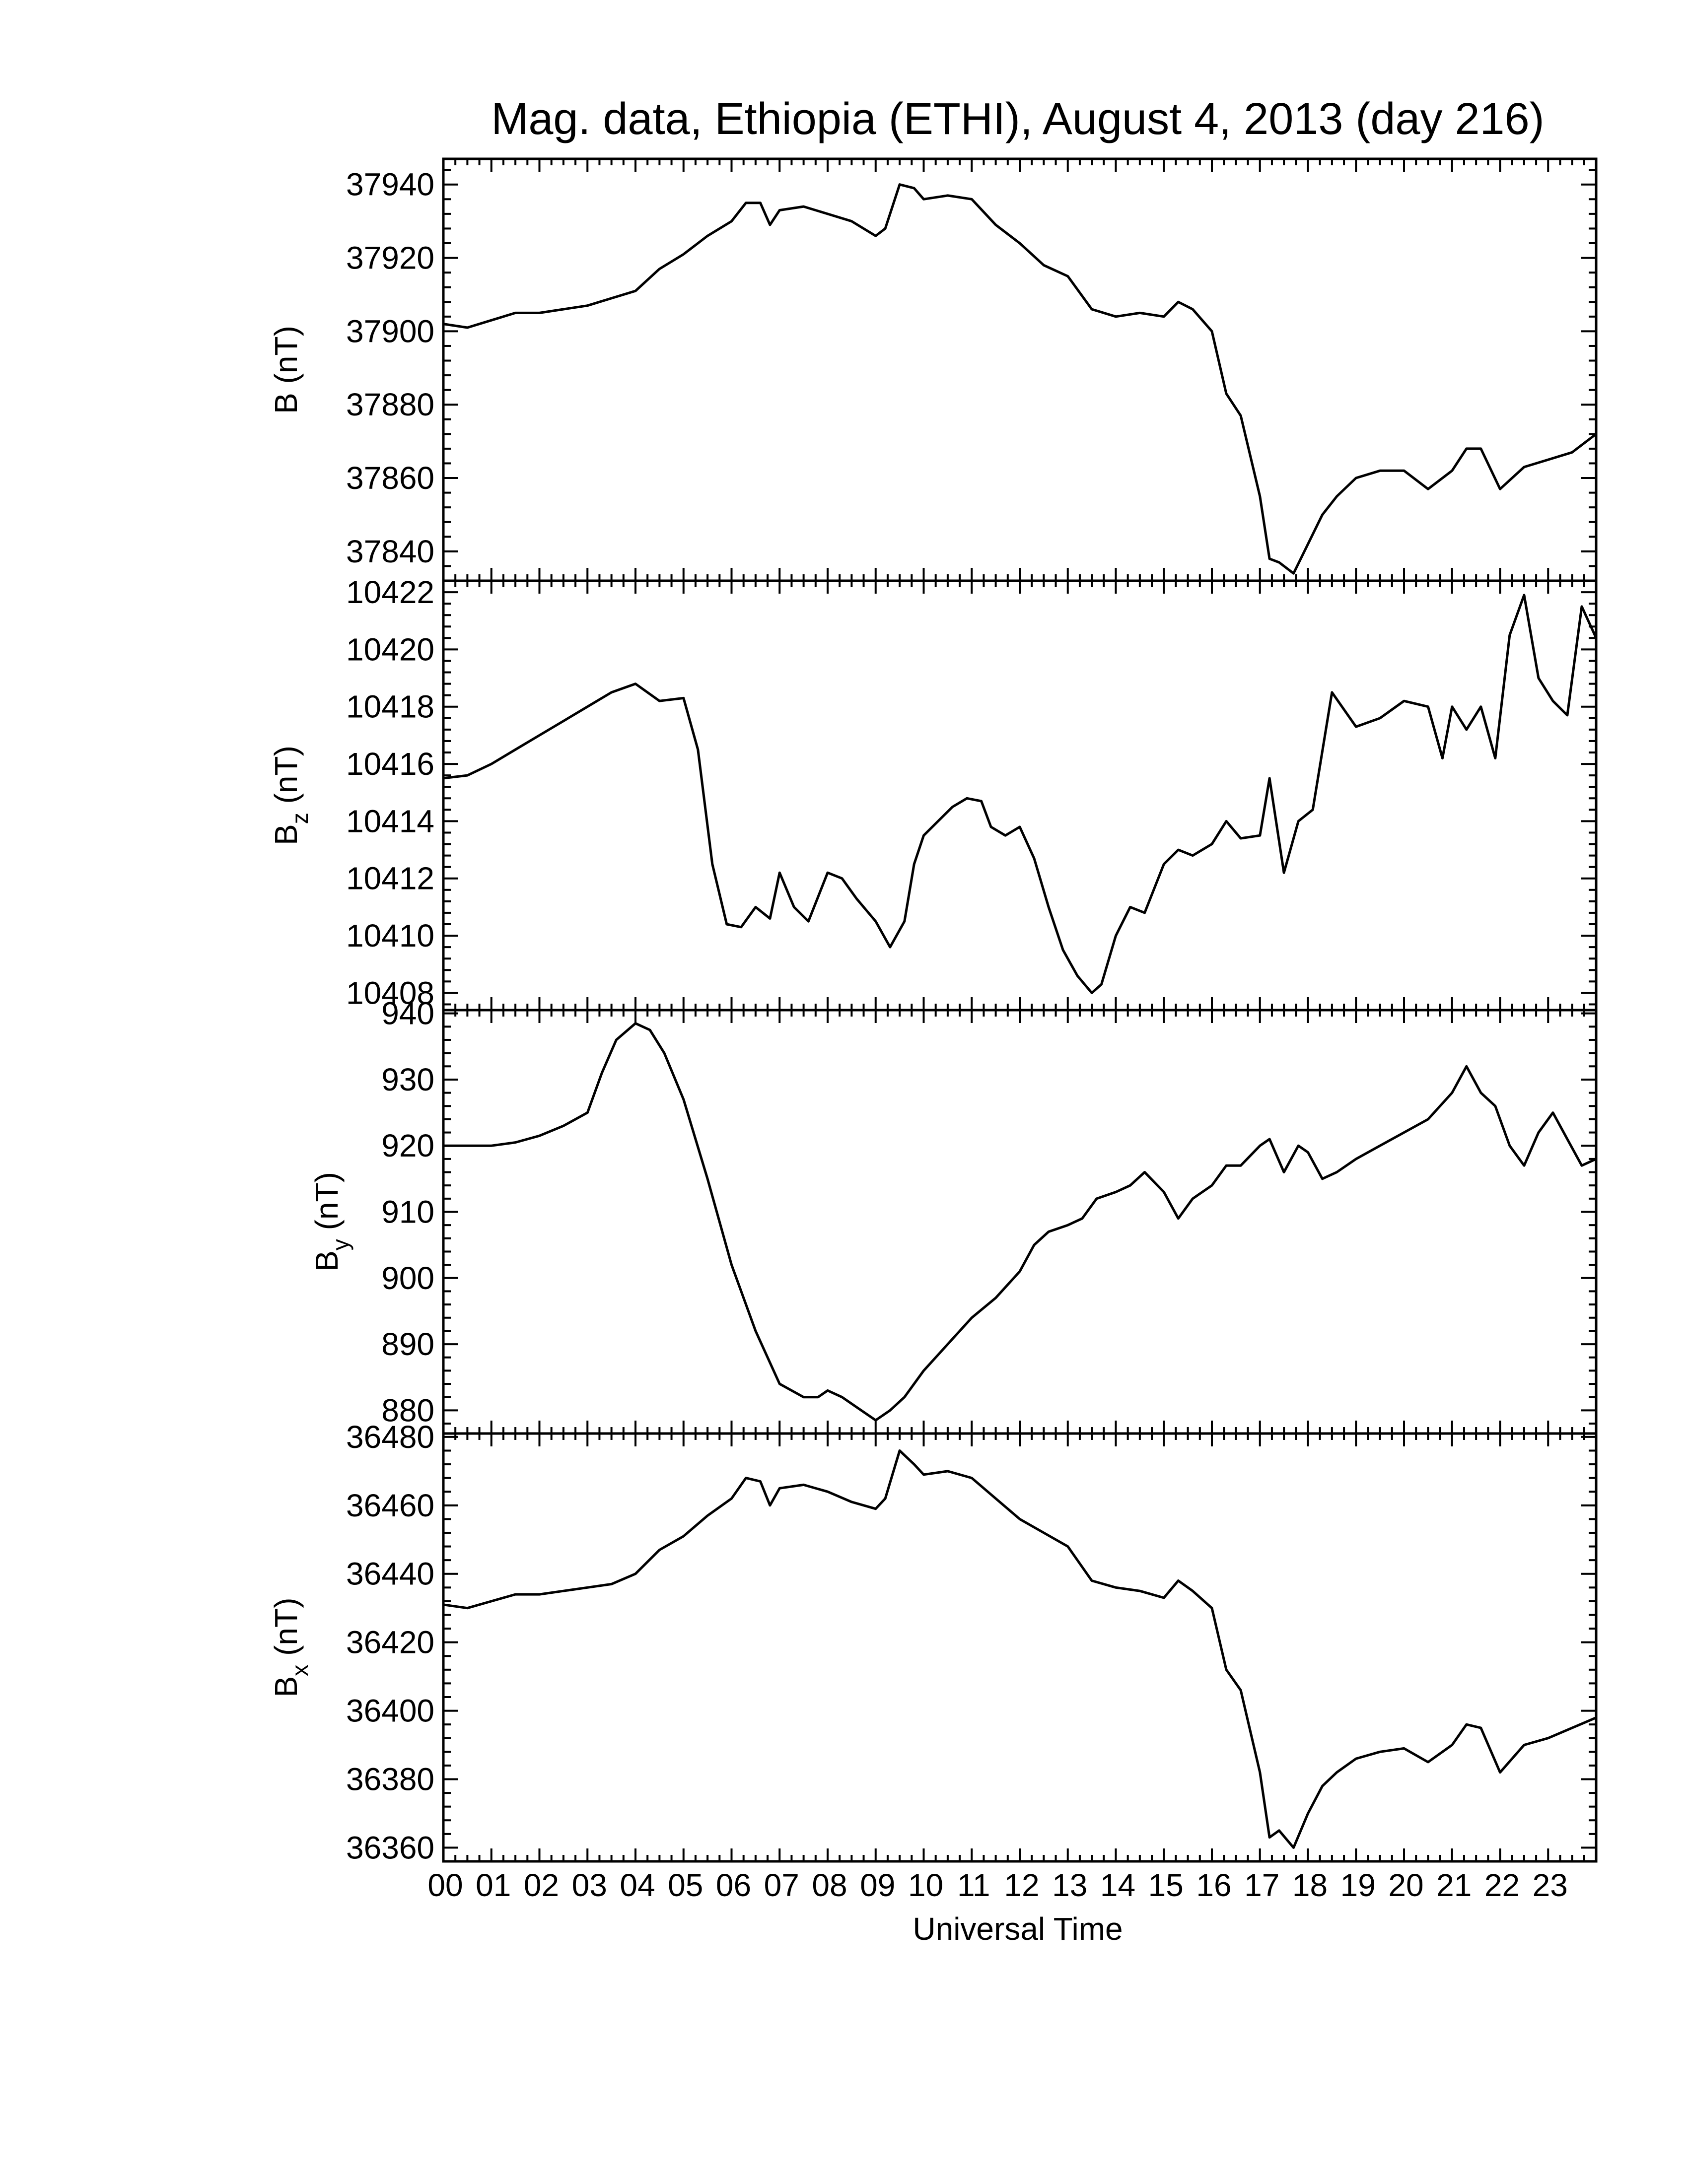  Describe the element at coordinates (493, 1885) in the screenshot. I see `x-tick-label: 01` at that location.